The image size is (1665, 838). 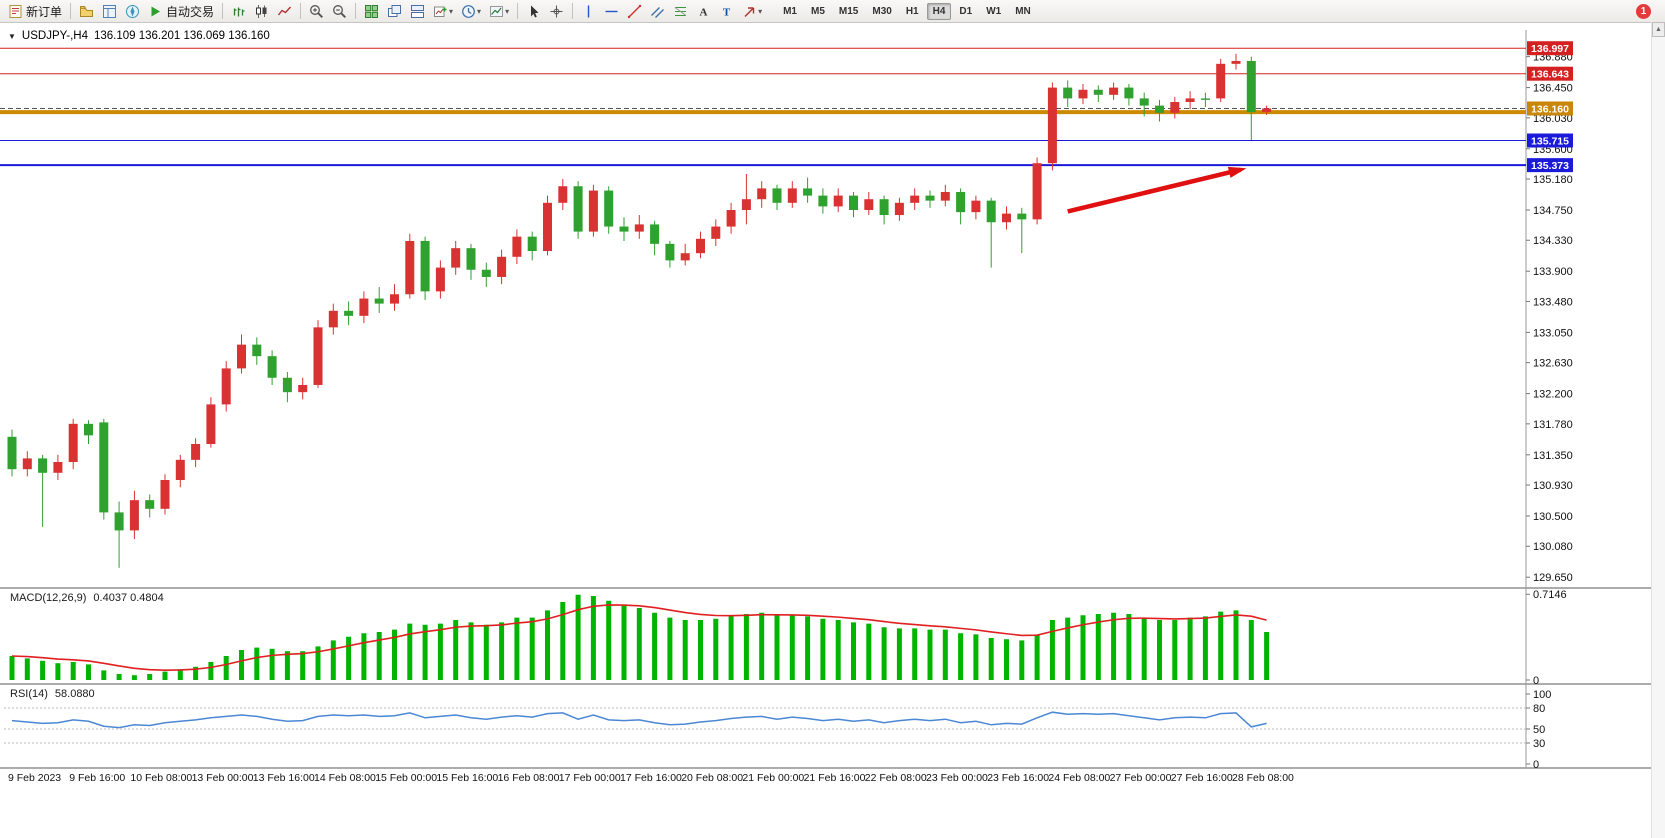 What do you see at coordinates (339, 11) in the screenshot?
I see `zoom-out-button` at bounding box center [339, 11].